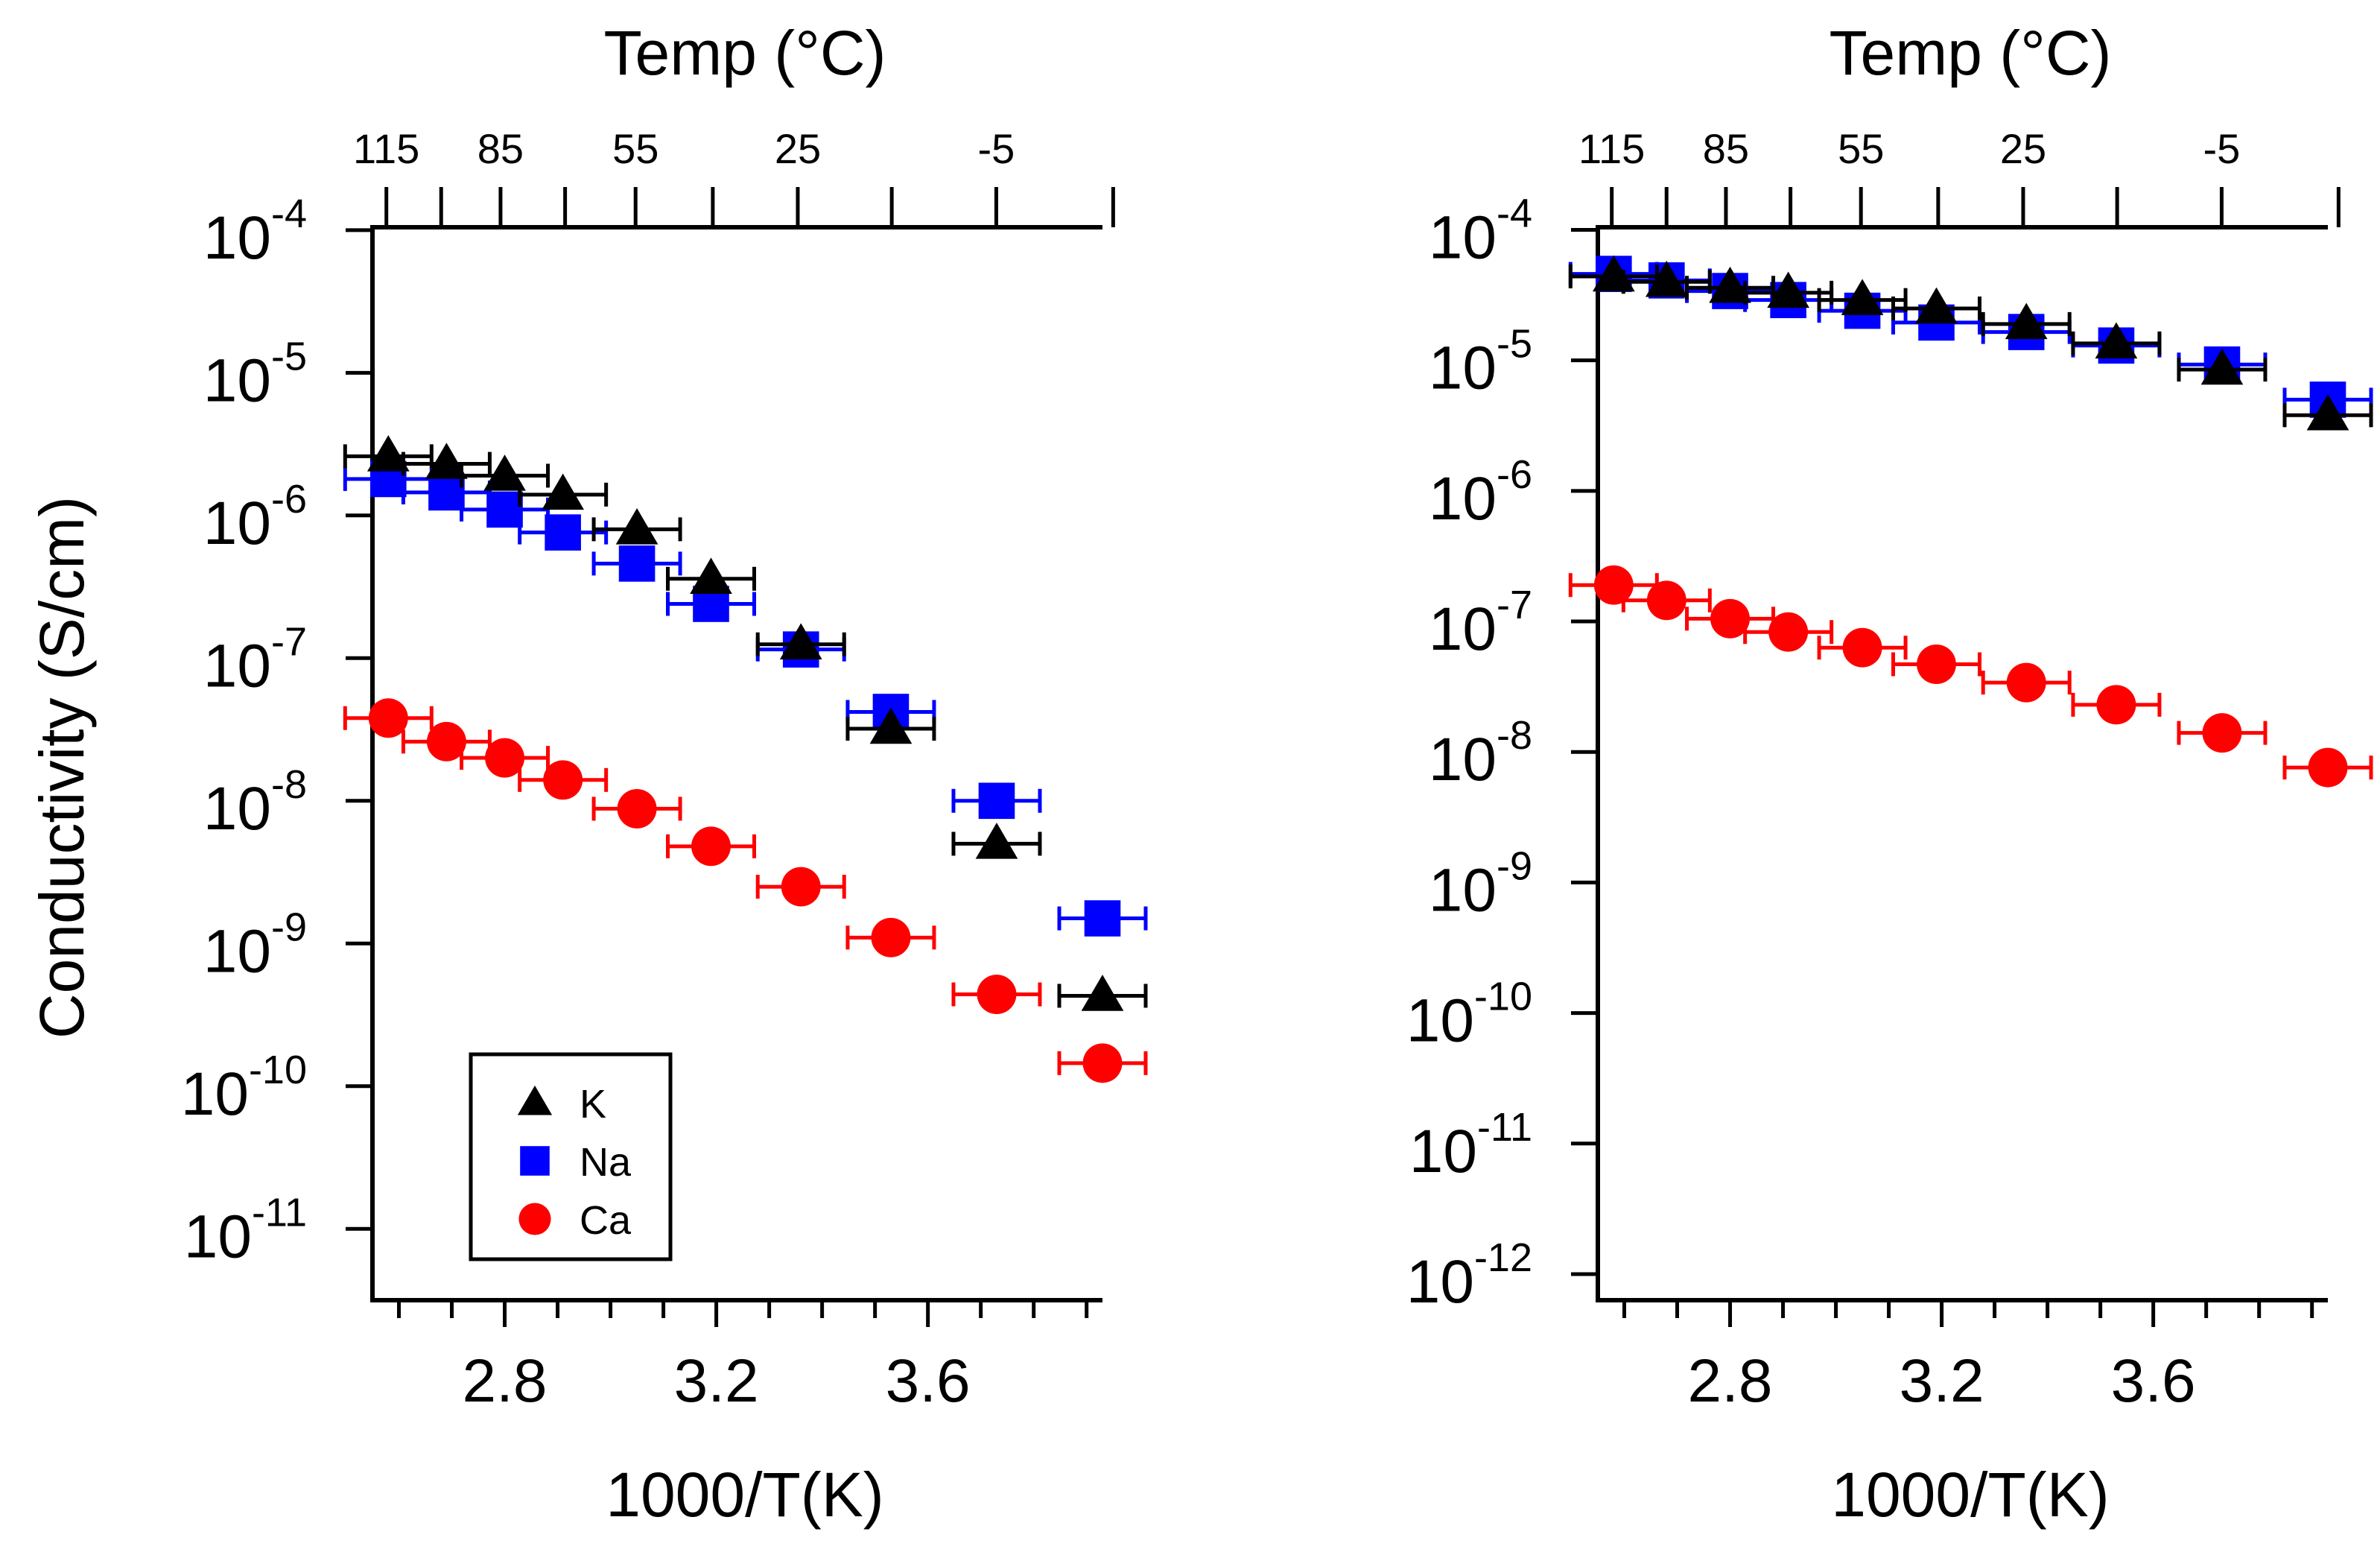  What do you see at coordinates (1514, 344) in the screenshot?
I see `y-tick-exponent: -5` at bounding box center [1514, 344].